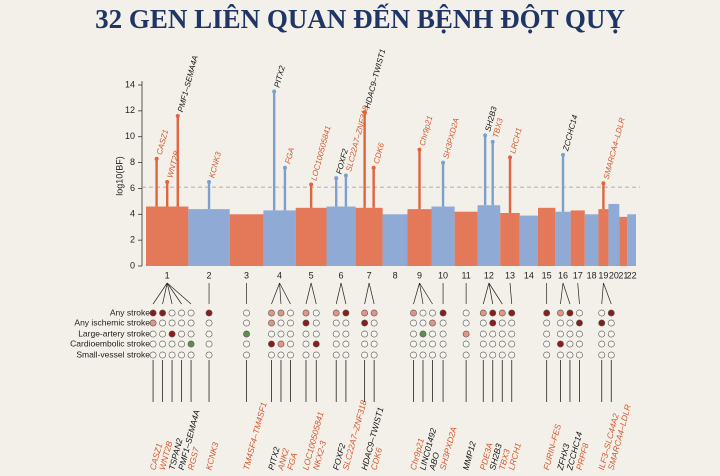 The width and height of the screenshot is (720, 476). Describe the element at coordinates (379, 152) in the screenshot. I see `peak-label: CDK6` at that location.